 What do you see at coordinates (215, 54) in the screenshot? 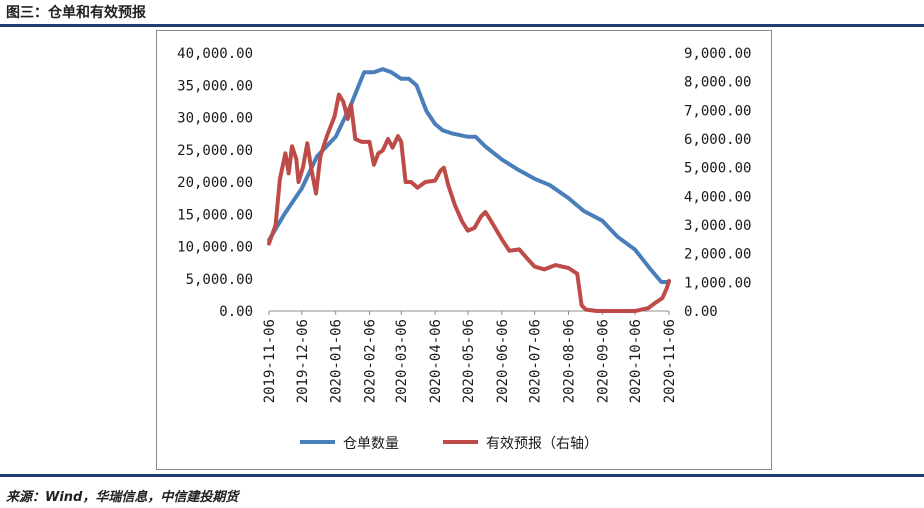
I see `y-left-tick-label: 40,000.00` at bounding box center [215, 54].